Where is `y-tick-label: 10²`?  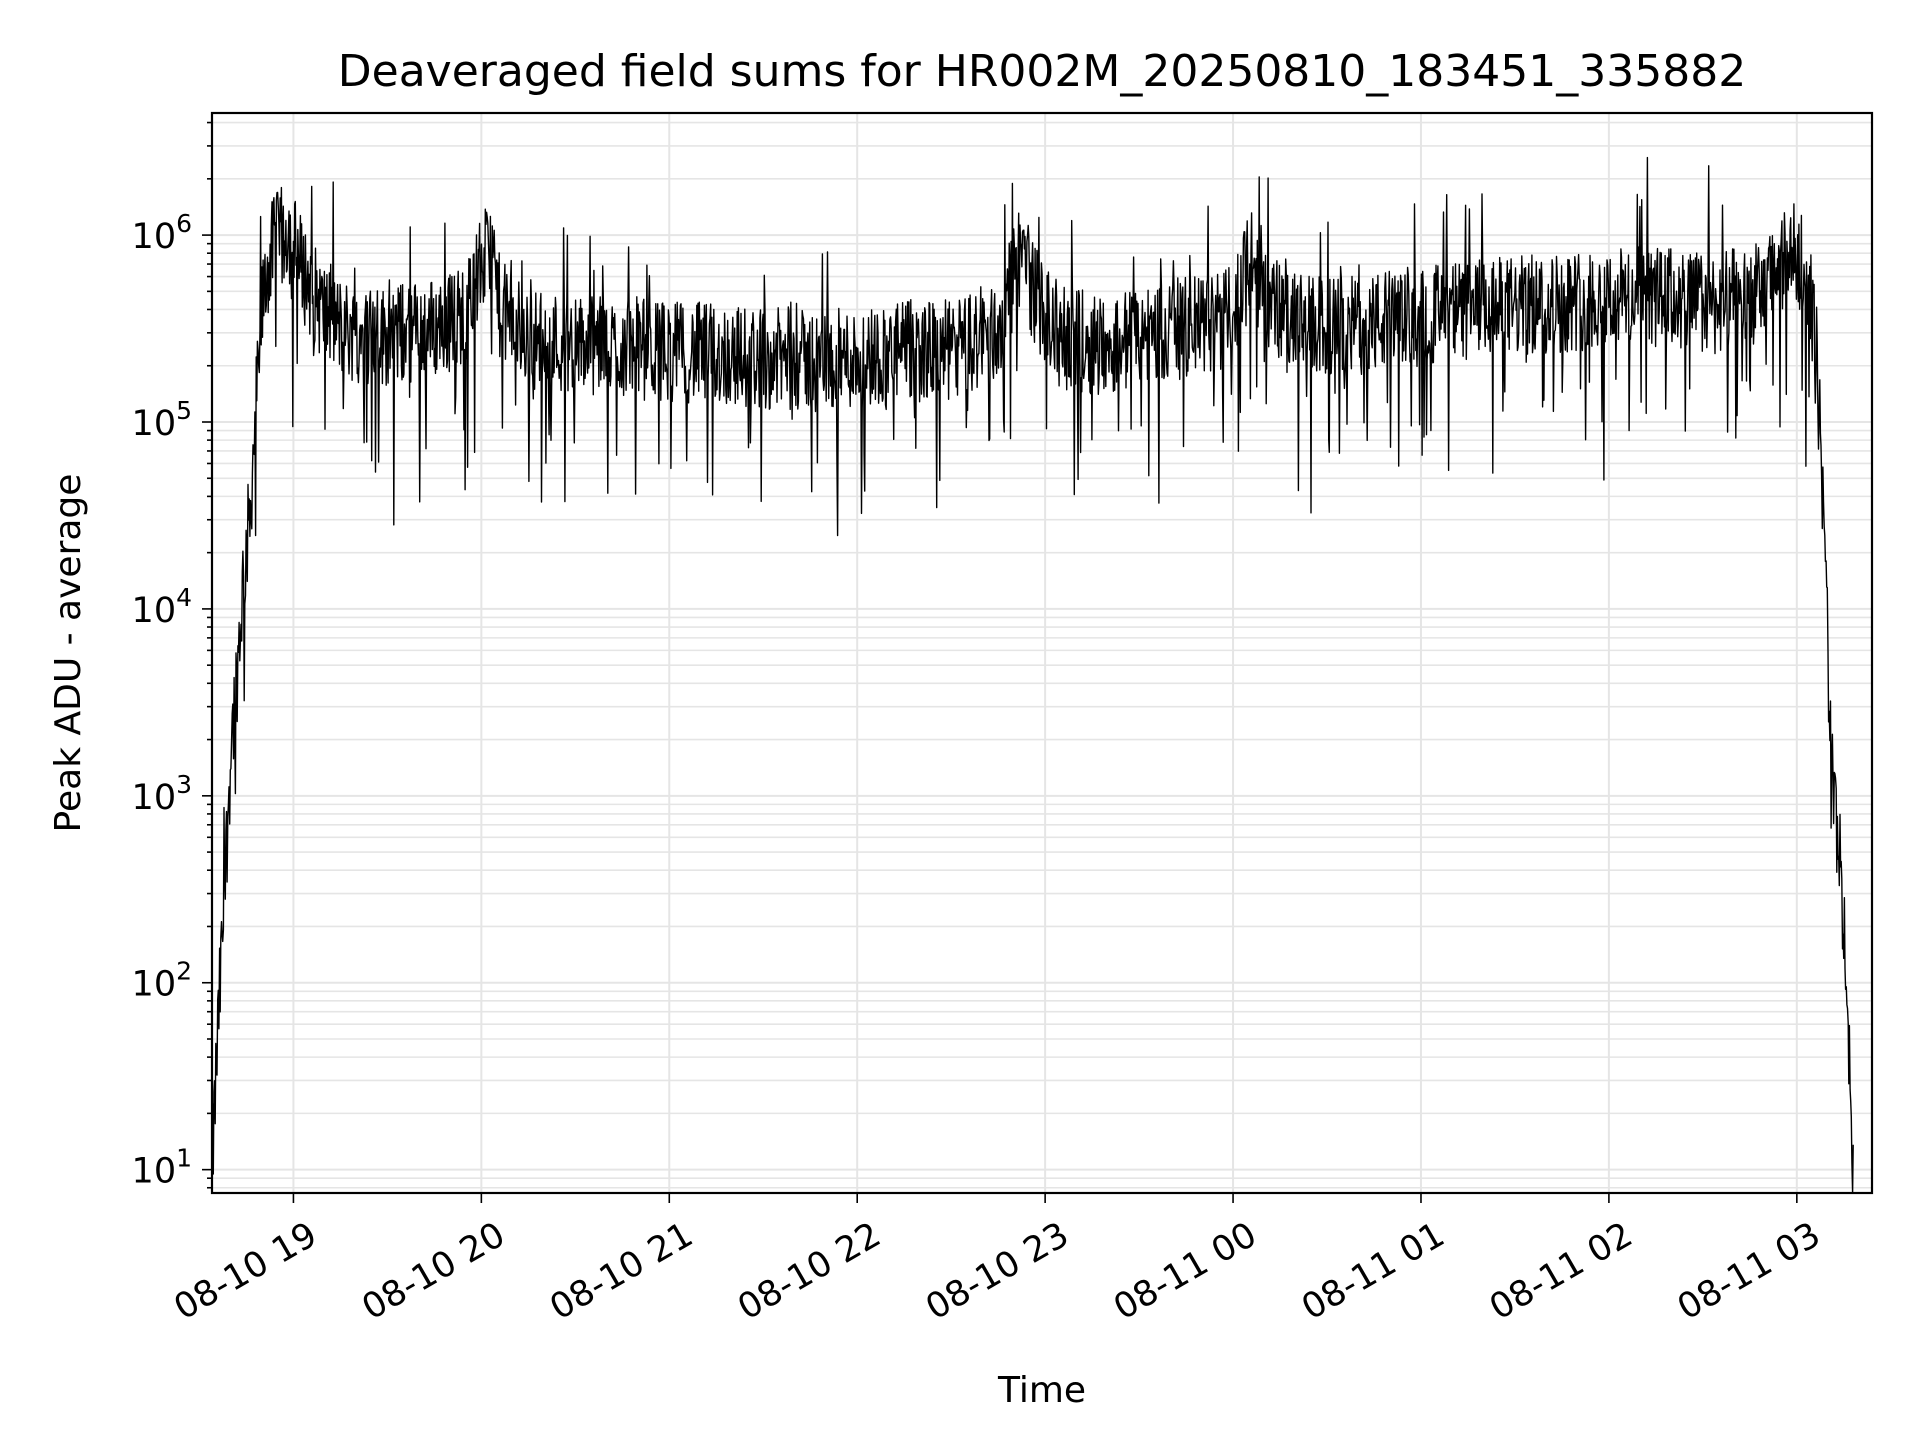 y-tick-label: 10² is located at coordinates (162, 981).